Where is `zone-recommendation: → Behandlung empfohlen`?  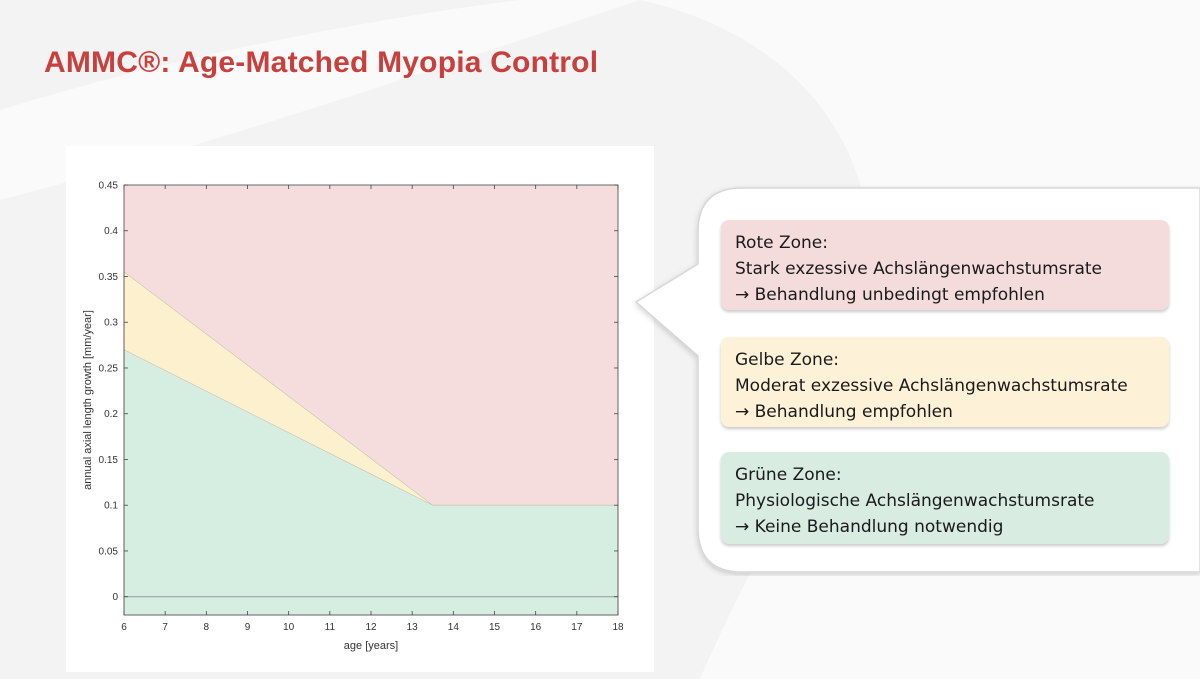 zone-recommendation: → Behandlung empfohlen is located at coordinates (844, 412).